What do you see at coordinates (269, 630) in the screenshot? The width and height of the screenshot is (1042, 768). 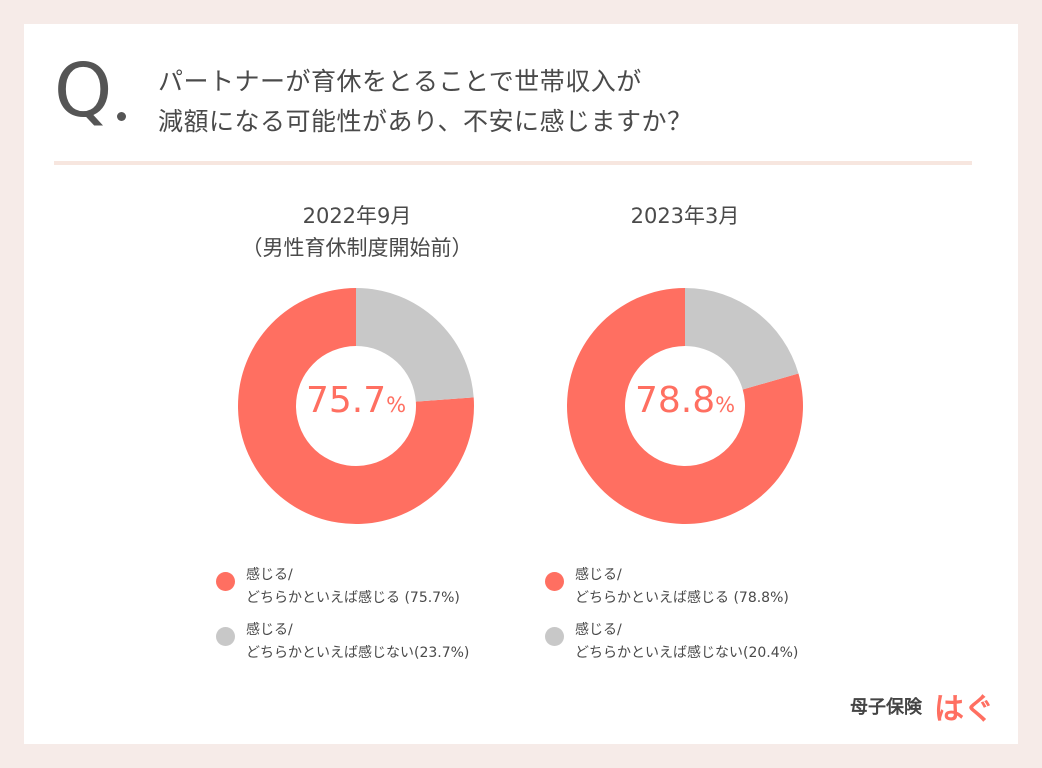 I see `chart-1-legend-2-line-1: 感じる/` at bounding box center [269, 630].